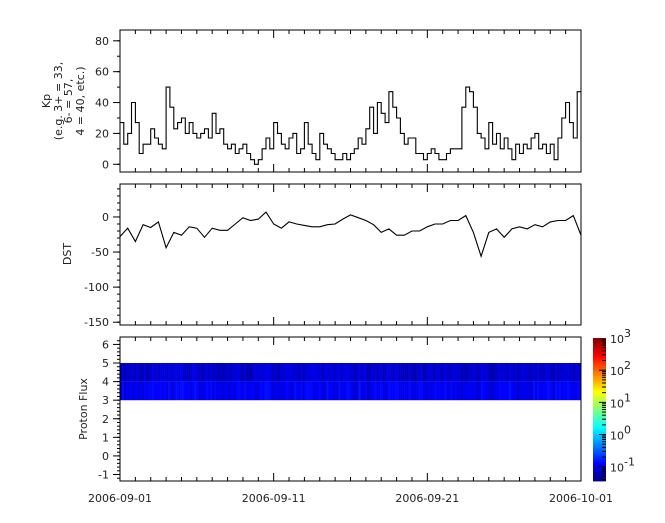 The image size is (665, 523). Describe the element at coordinates (581, 498) in the screenshot. I see `x-tick-label: 2006-10-01` at that location.